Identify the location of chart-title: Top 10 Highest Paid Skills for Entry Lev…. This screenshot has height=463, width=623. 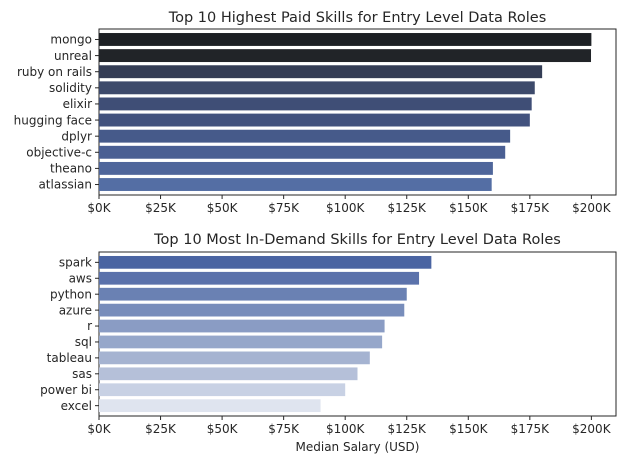
(357, 18).